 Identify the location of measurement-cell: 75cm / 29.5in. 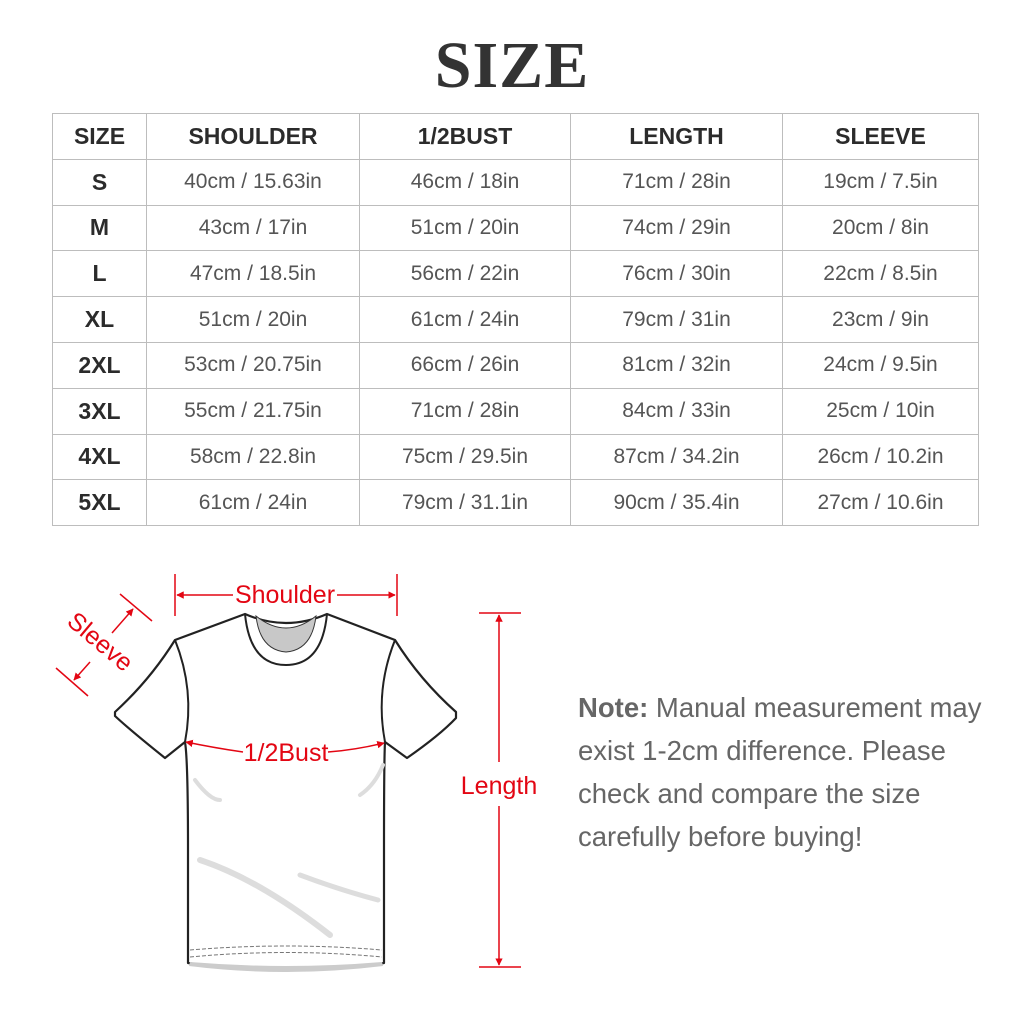
(465, 457).